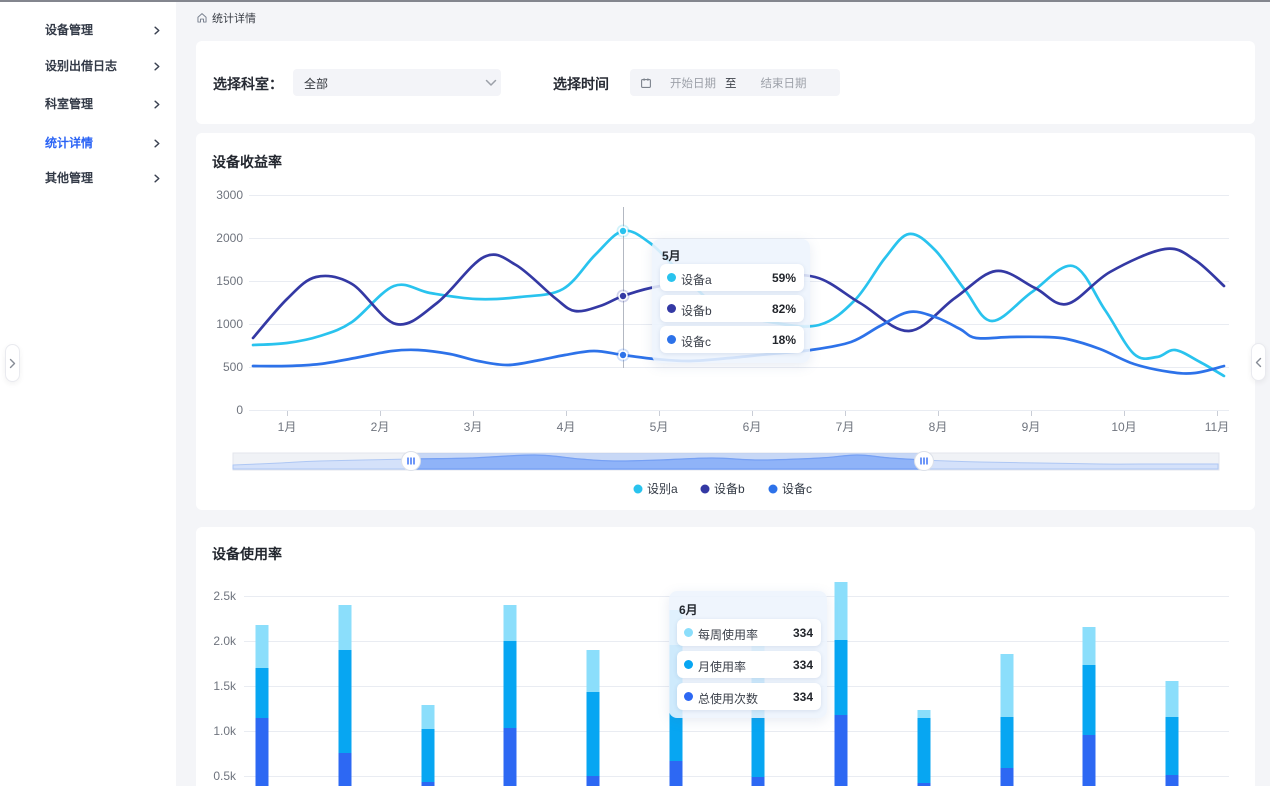 The height and width of the screenshot is (786, 1270). What do you see at coordinates (229, 195) in the screenshot?
I see `svg-text: 3000` at bounding box center [229, 195].